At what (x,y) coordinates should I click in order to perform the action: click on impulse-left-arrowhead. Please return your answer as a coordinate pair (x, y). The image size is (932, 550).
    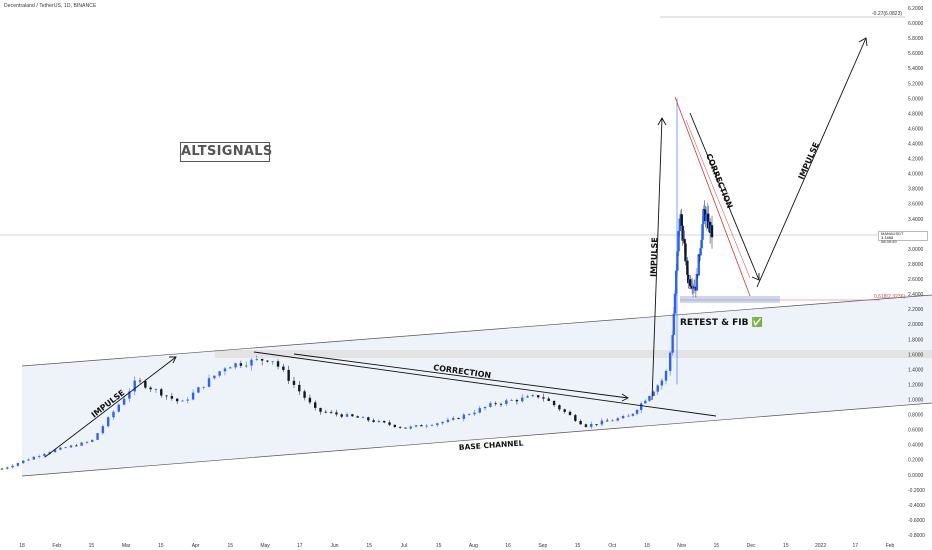
    Looking at the image, I should click on (173, 360).